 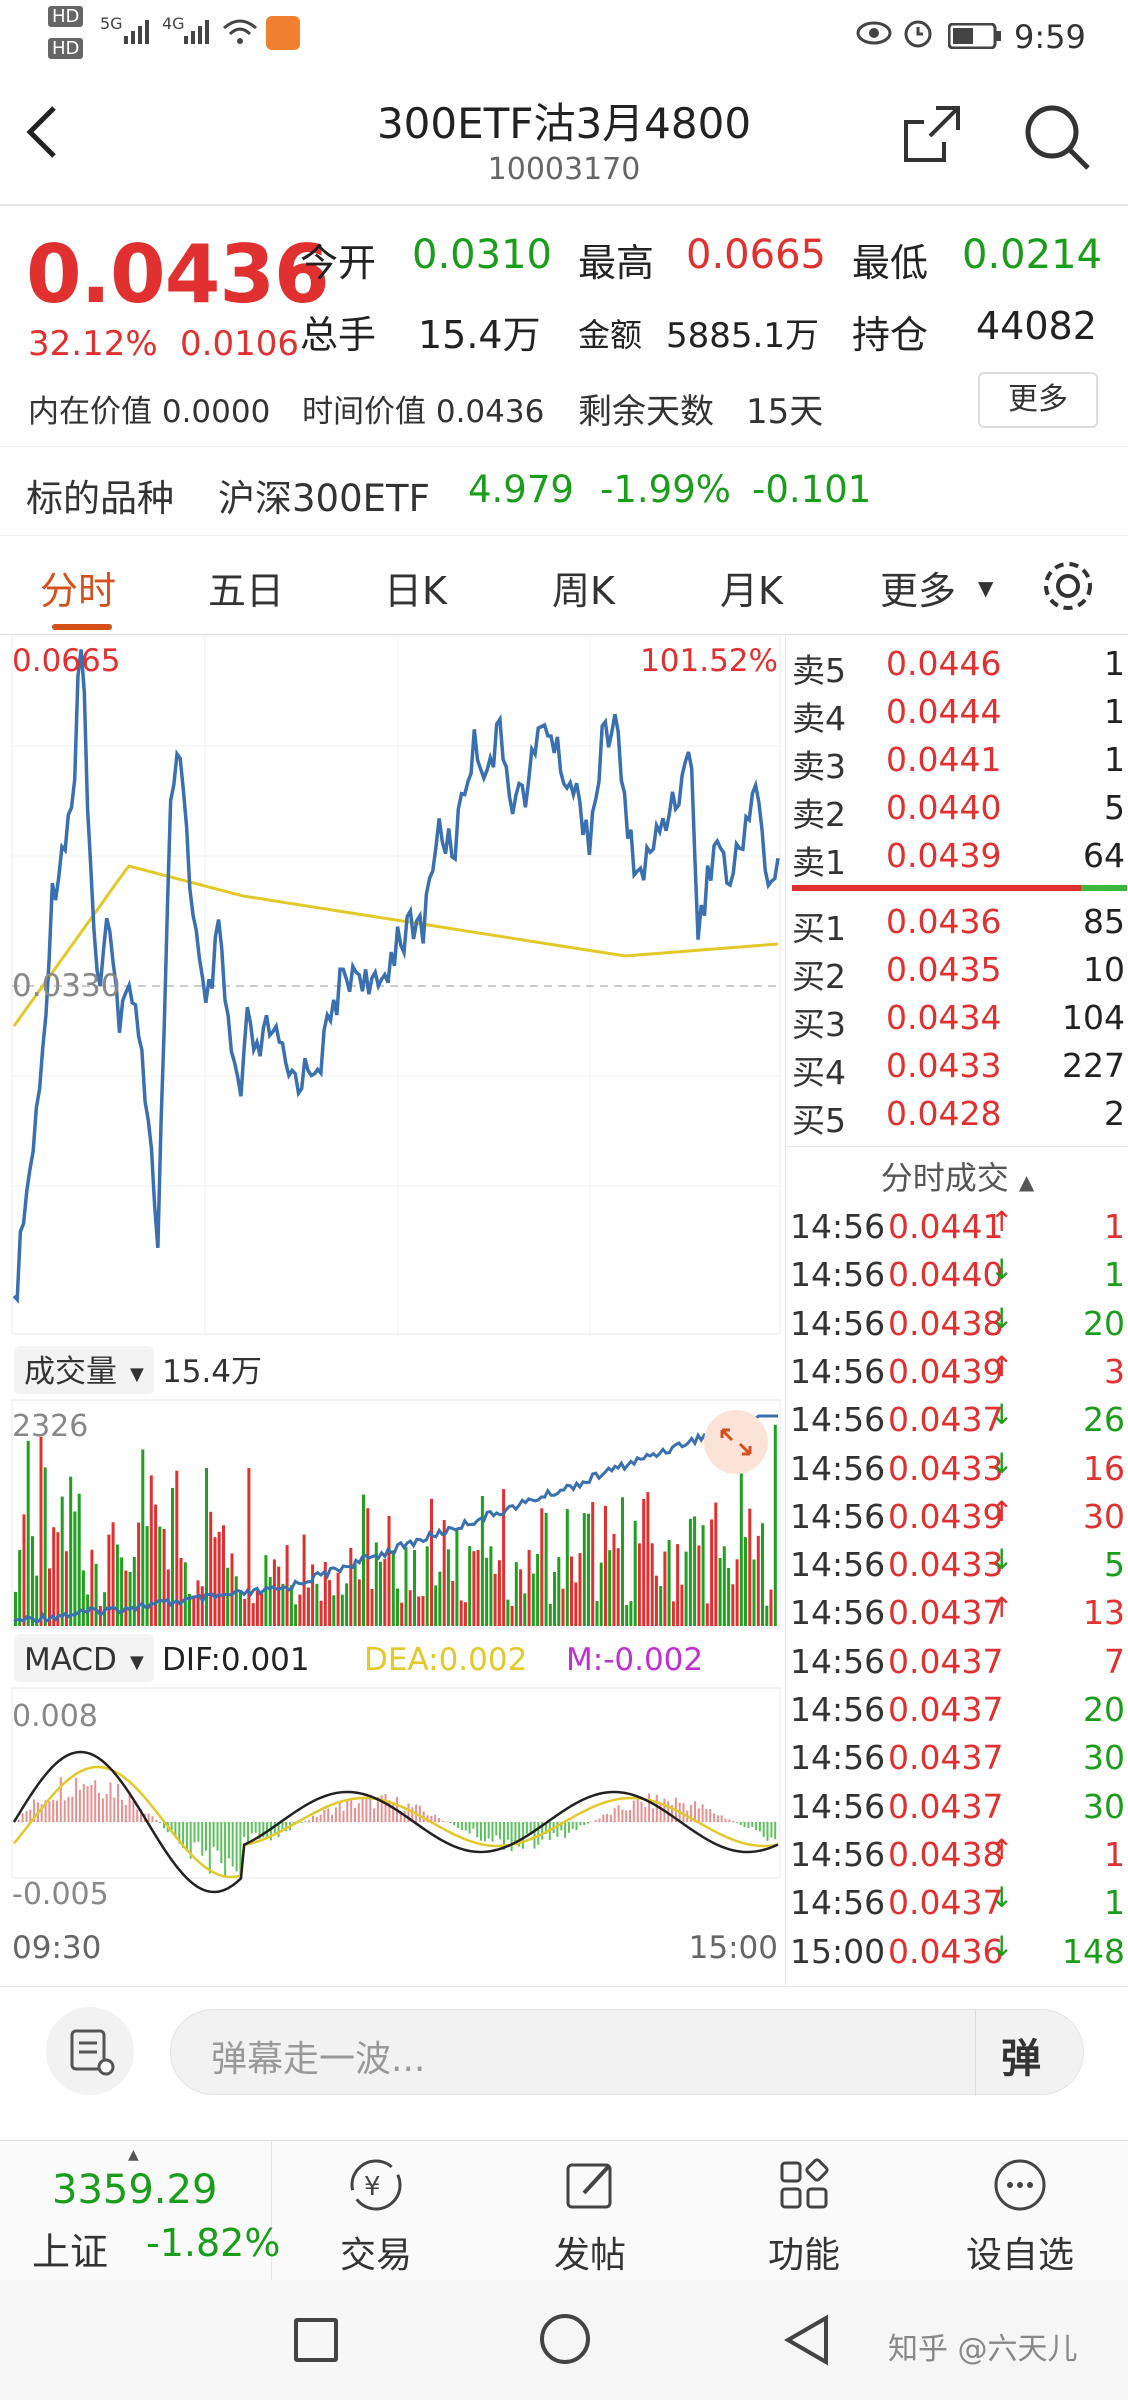 What do you see at coordinates (890, 335) in the screenshot?
I see `open-interest-label: 持仓` at bounding box center [890, 335].